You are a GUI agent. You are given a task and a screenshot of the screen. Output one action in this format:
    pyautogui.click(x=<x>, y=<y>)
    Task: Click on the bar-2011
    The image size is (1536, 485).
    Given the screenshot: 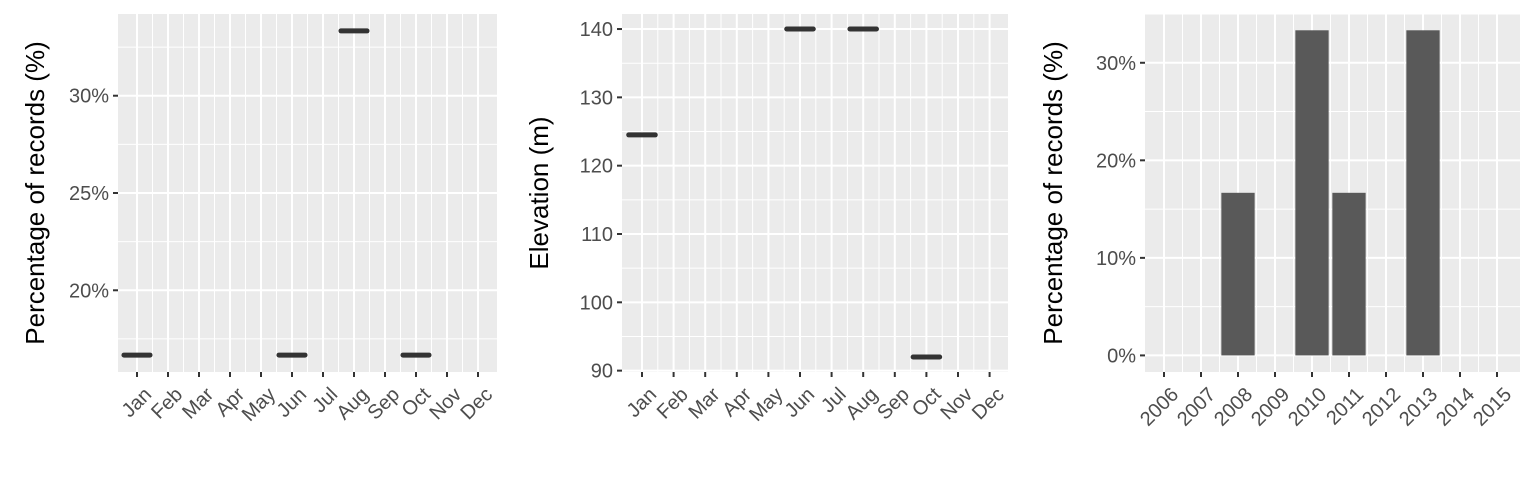 What is the action you would take?
    pyautogui.click(x=1349, y=274)
    